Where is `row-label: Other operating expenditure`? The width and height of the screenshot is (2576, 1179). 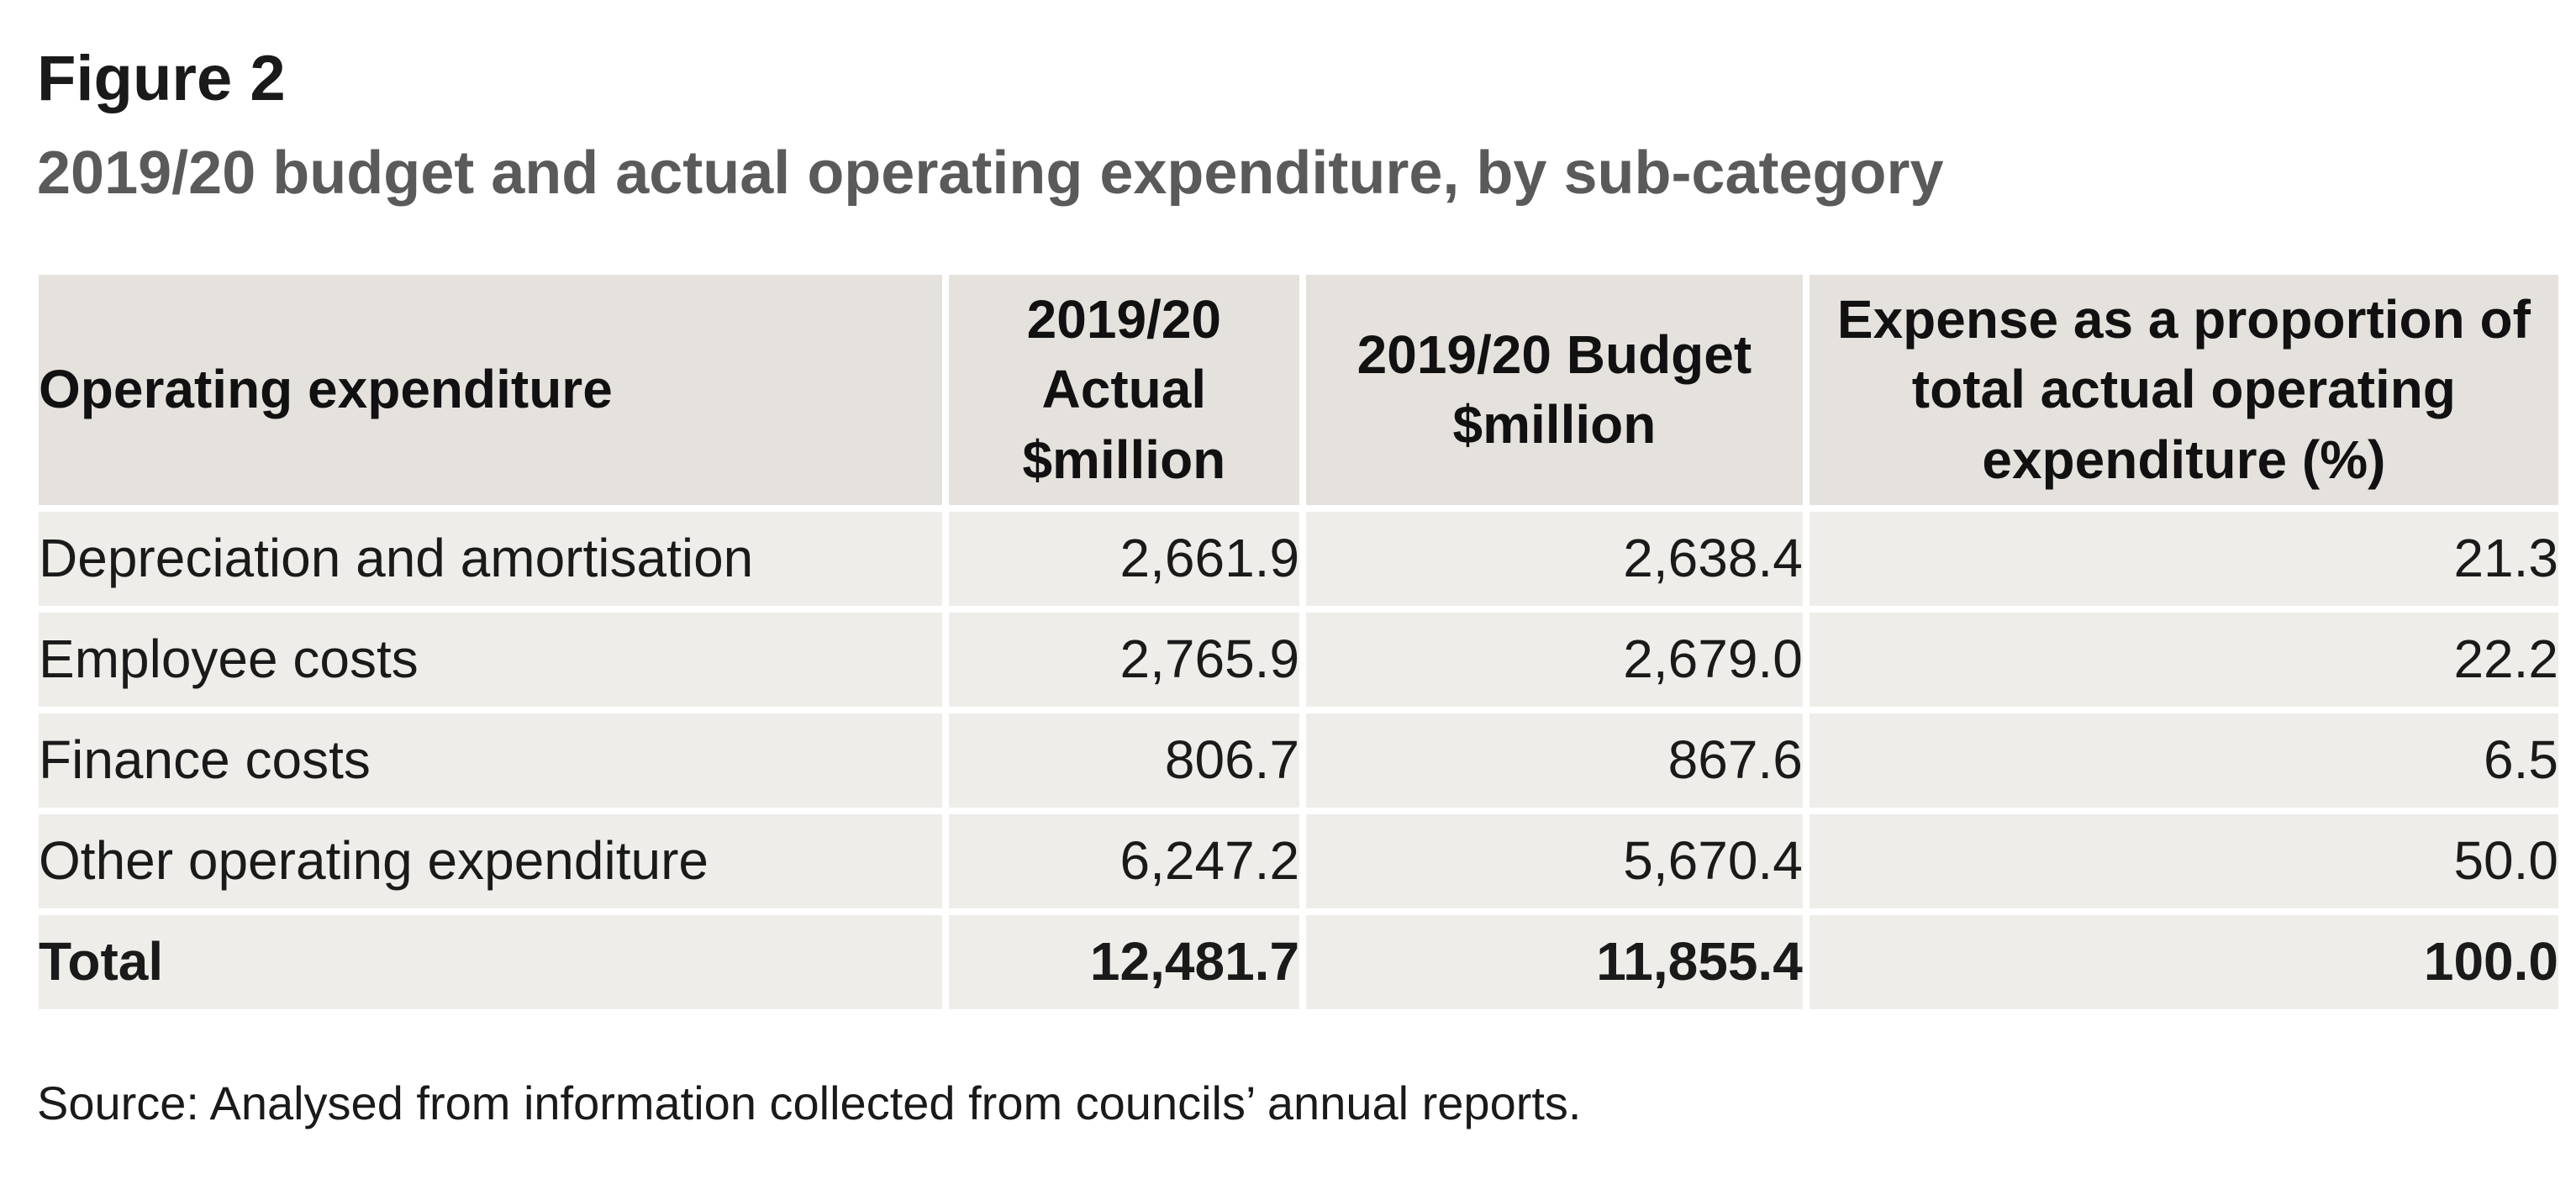
row-label: Other operating expenditure is located at coordinates (490, 861).